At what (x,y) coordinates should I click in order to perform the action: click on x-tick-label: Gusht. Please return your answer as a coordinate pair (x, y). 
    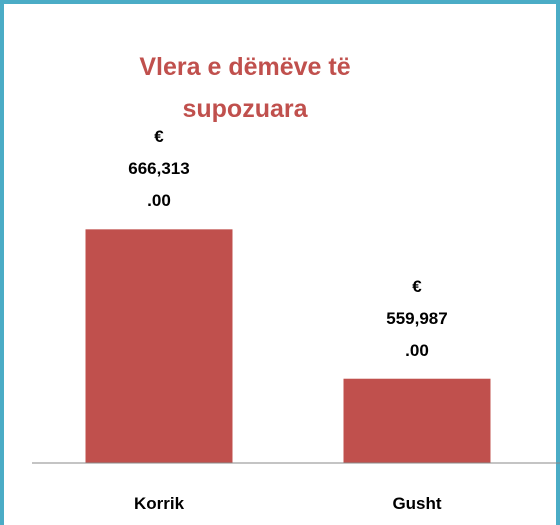
    Looking at the image, I should click on (417, 503).